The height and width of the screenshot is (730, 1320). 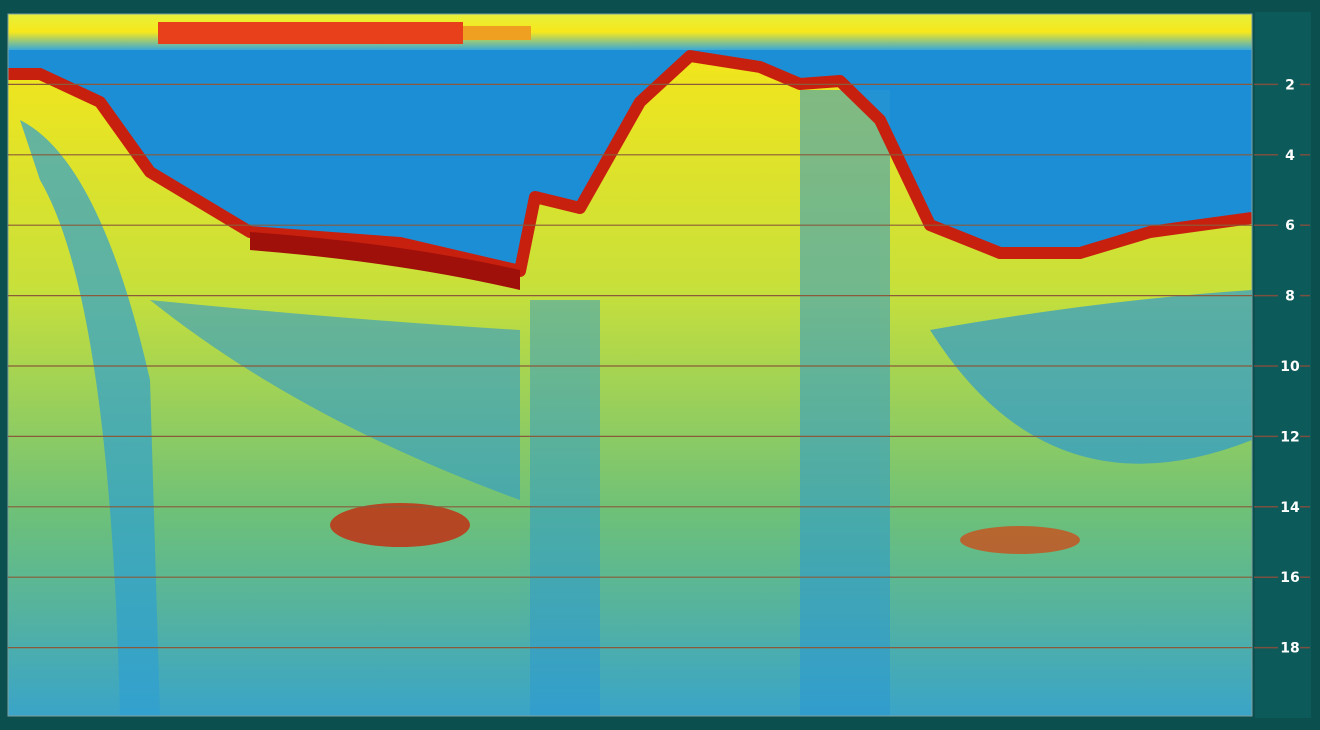 I want to click on y-tick-label: 6, so click(x=1290, y=226).